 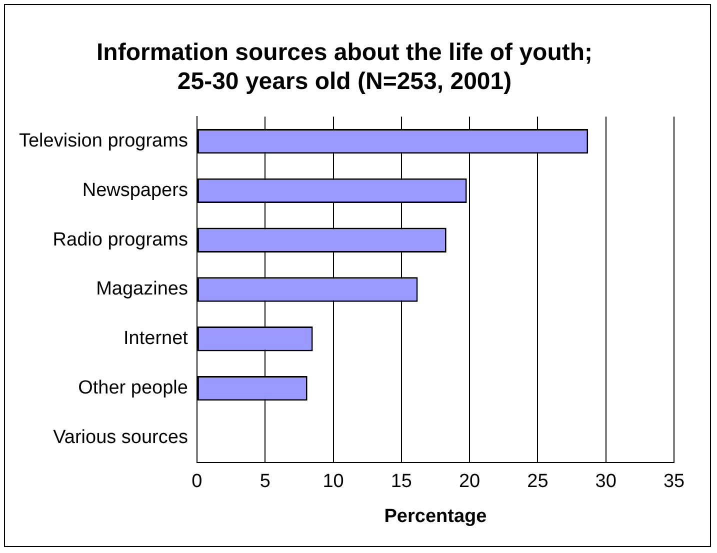 What do you see at coordinates (344, 67) in the screenshot?
I see `chart-title: Information sources about the life of youth; 25-30 years old (N=253, 2001)` at bounding box center [344, 67].